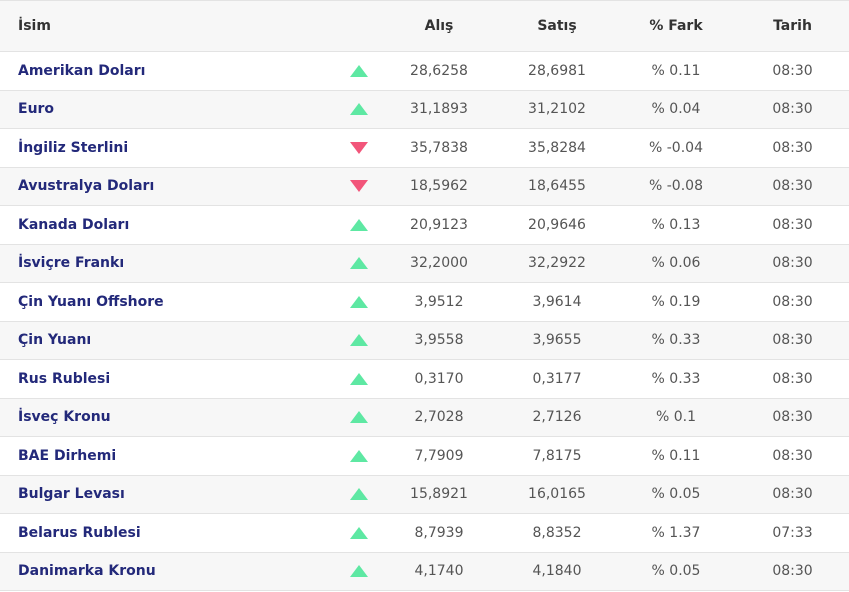 This screenshot has width=849, height=592. What do you see at coordinates (439, 571) in the screenshot?
I see `buy-value: 4,1740` at bounding box center [439, 571].